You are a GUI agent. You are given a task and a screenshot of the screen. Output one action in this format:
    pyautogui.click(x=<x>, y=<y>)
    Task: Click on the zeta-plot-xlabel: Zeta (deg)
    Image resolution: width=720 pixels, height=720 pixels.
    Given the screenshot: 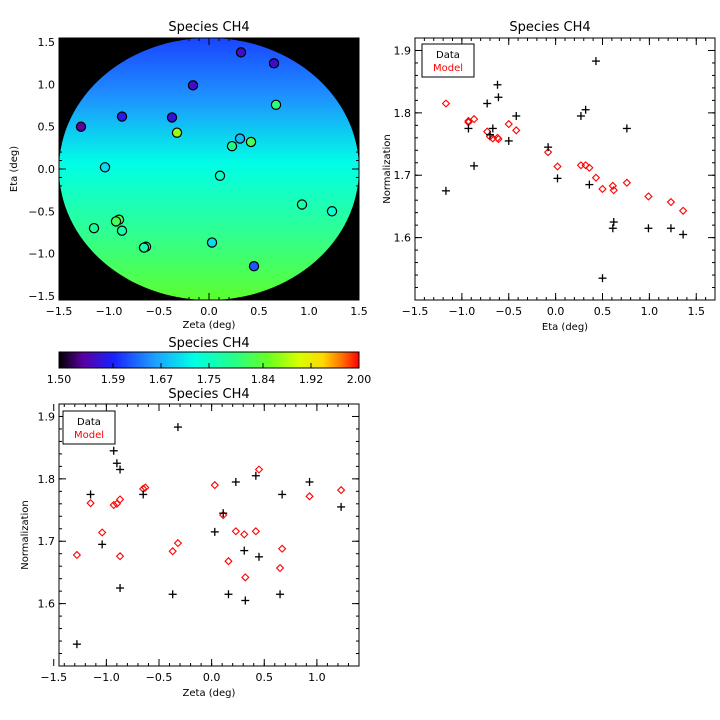 What is the action you would take?
    pyautogui.click(x=209, y=693)
    